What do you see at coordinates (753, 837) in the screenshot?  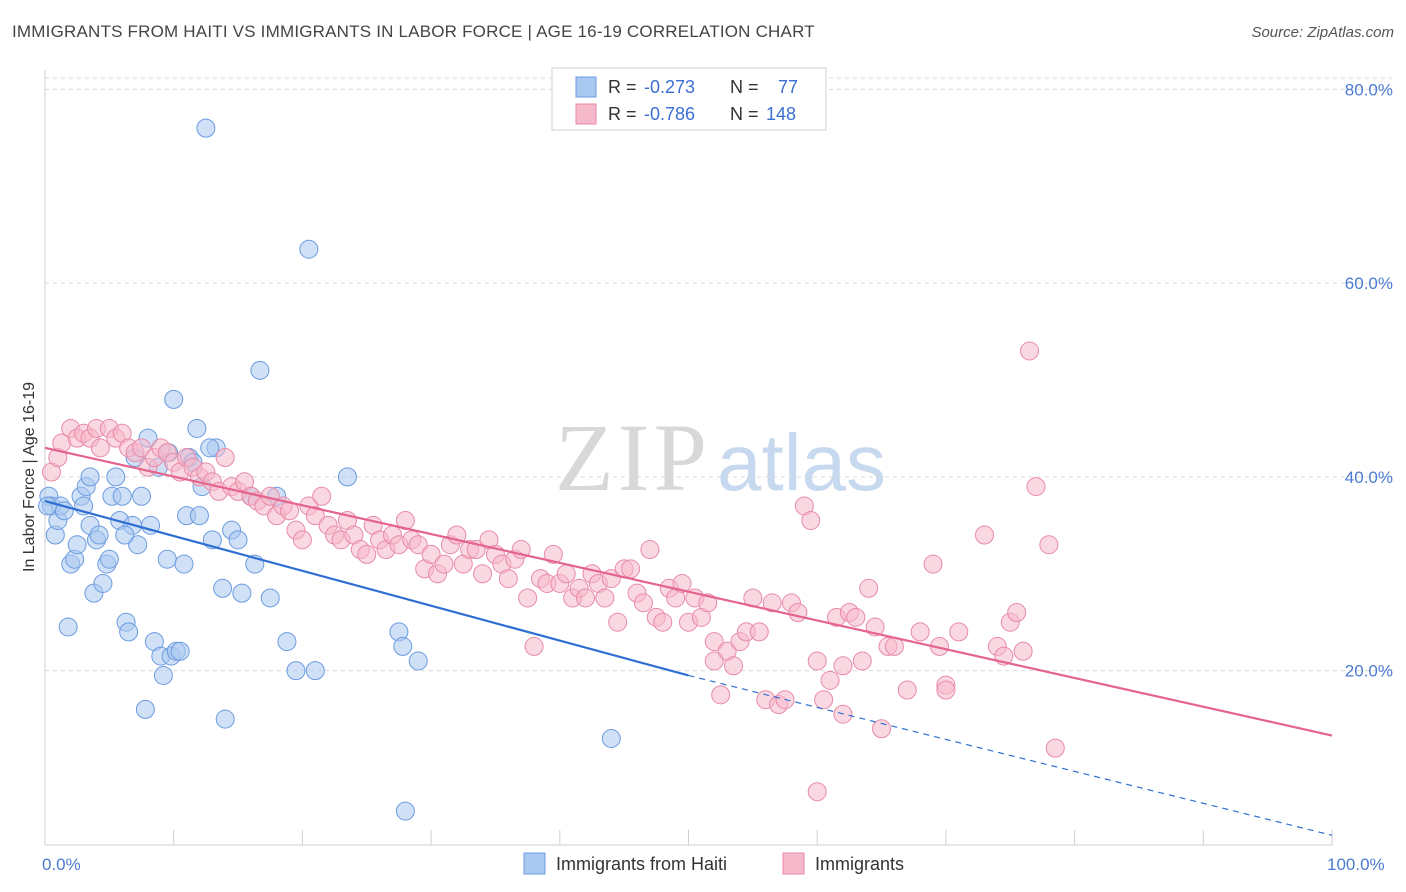 I see `x-ticks` at bounding box center [753, 837].